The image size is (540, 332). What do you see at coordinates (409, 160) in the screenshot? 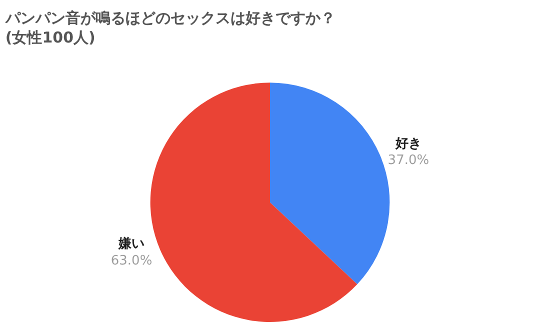
I see `data-label: 37.0%` at bounding box center [409, 160].